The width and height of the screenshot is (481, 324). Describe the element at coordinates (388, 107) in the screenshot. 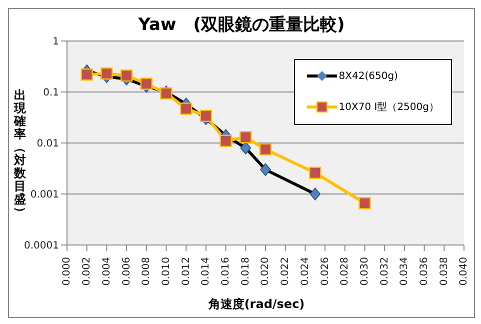

I see `legend-label: 10X70 Ⅰ型（2500g）` at that location.